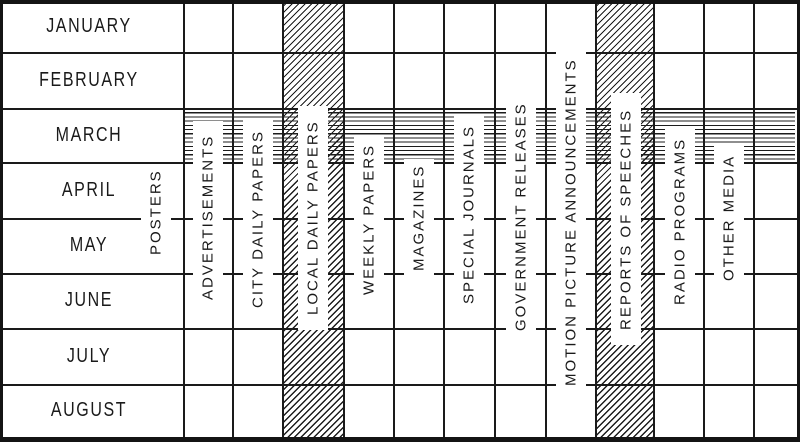  What do you see at coordinates (89, 410) in the screenshot?
I see `row-label-august: AUGUST` at bounding box center [89, 410].